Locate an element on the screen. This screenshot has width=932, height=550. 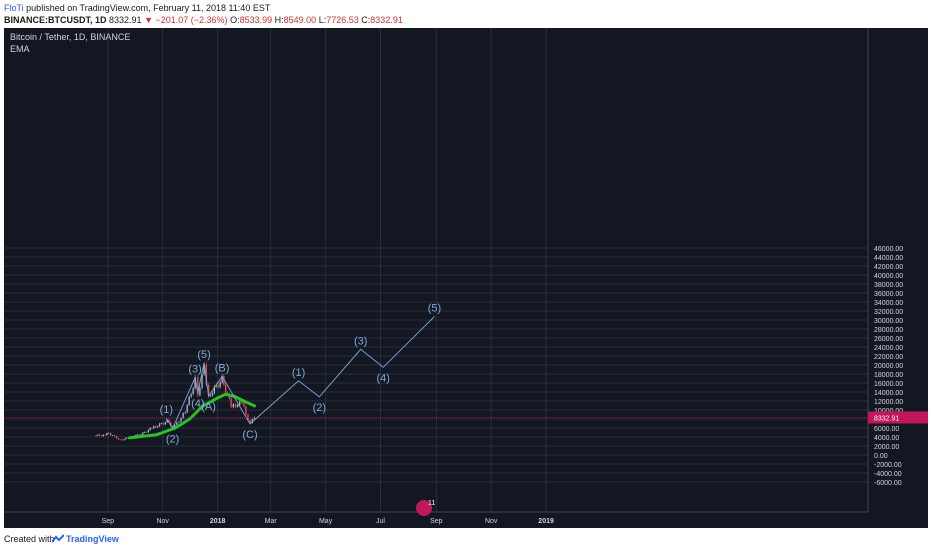
news-badge: 11 is located at coordinates (425, 508).